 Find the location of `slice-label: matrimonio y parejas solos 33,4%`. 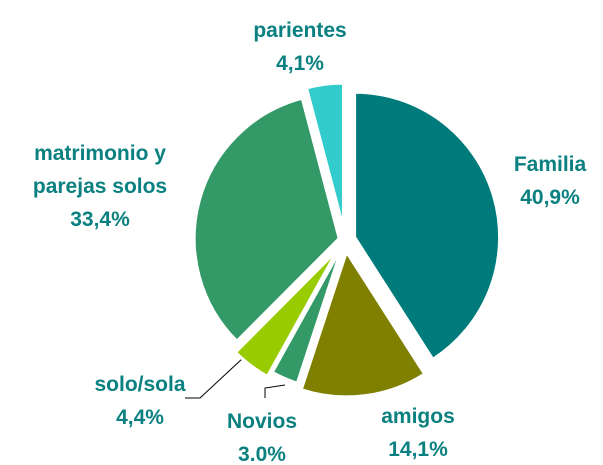

slice-label: matrimonio y parejas solos 33,4% is located at coordinates (100, 186).